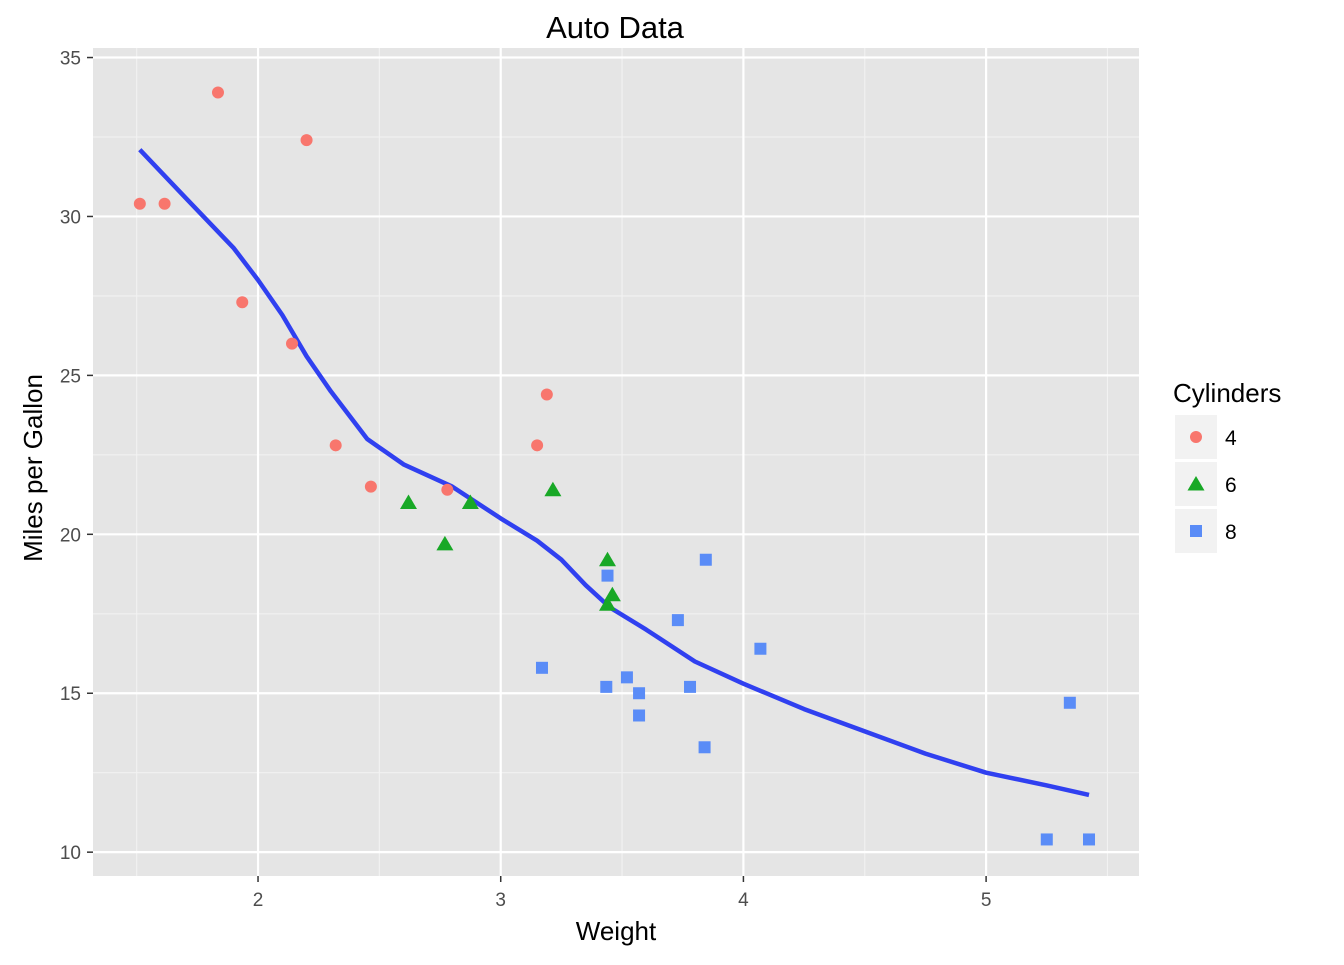 This screenshot has height=965, width=1344. I want to click on y-axis: 10 15 20 25 30 35, so click(76, 456).